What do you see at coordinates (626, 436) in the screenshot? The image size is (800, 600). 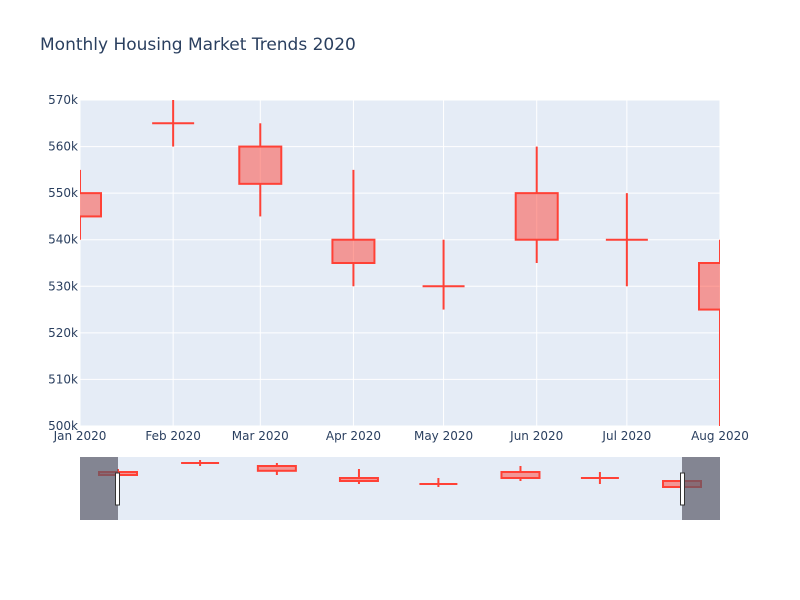 I see `x-tick-label: Jul 2020` at bounding box center [626, 436].